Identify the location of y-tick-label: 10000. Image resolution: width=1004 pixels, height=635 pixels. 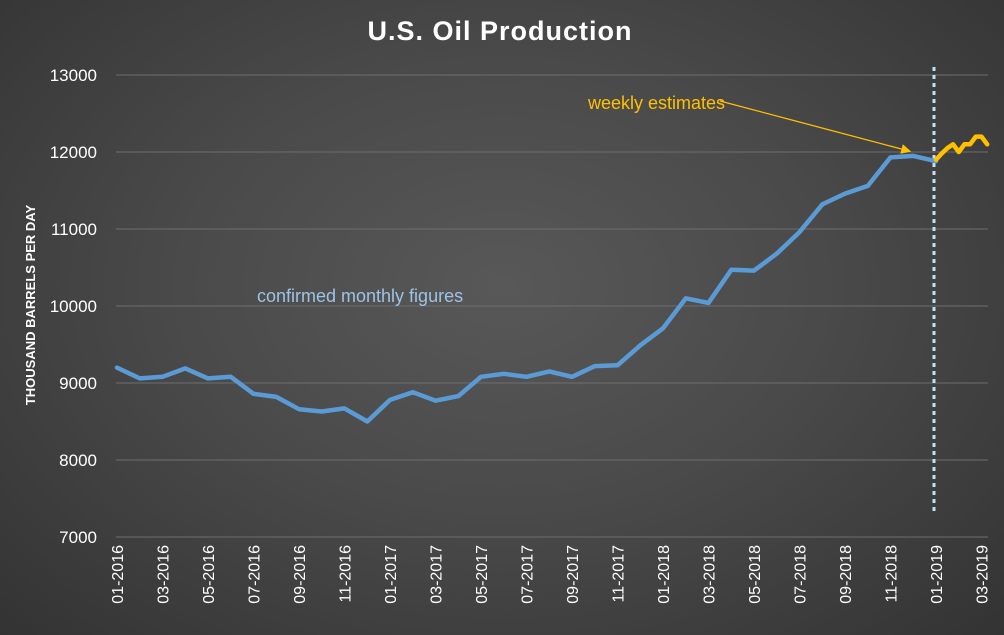
(73, 306).